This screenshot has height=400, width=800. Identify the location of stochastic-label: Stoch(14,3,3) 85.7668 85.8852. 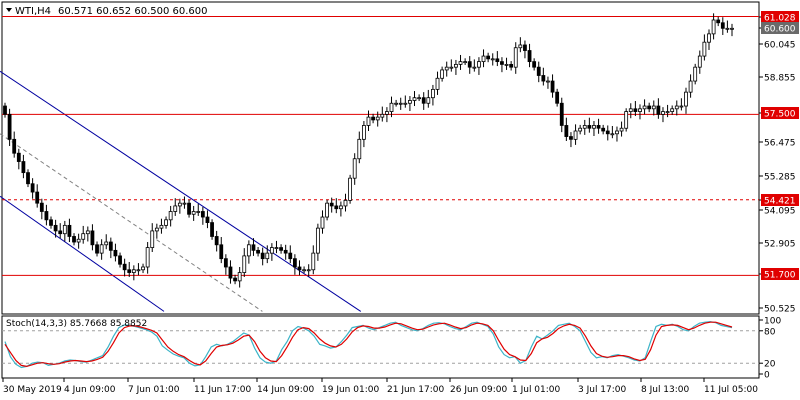
(76, 324).